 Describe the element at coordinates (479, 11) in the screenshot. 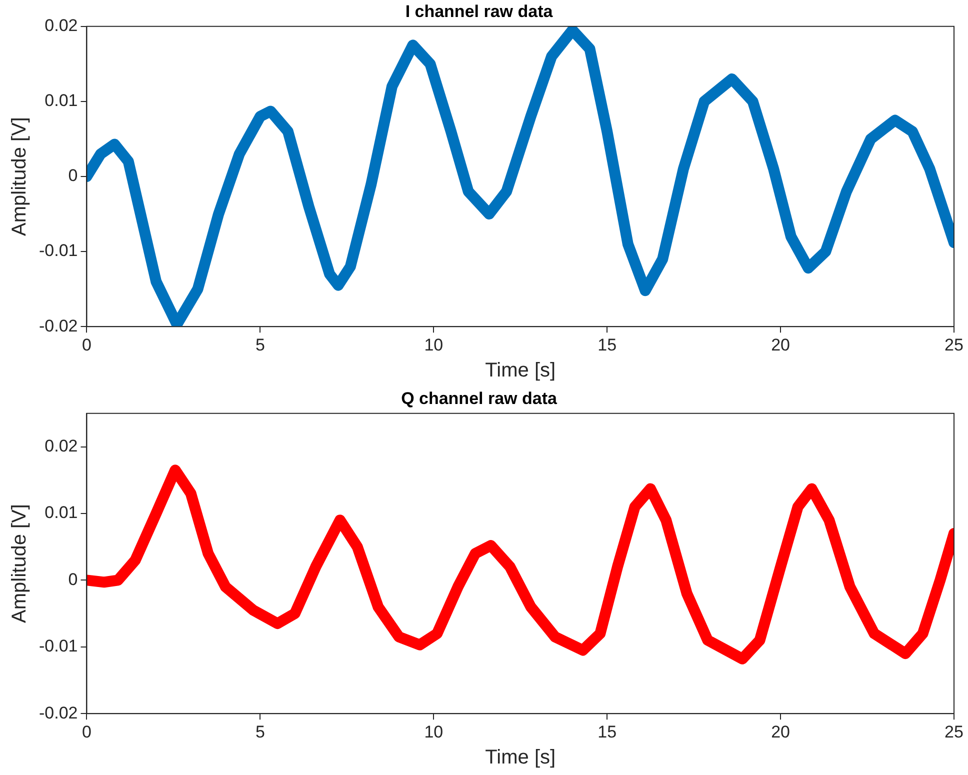

I see `chart-title: I channel raw data` at that location.